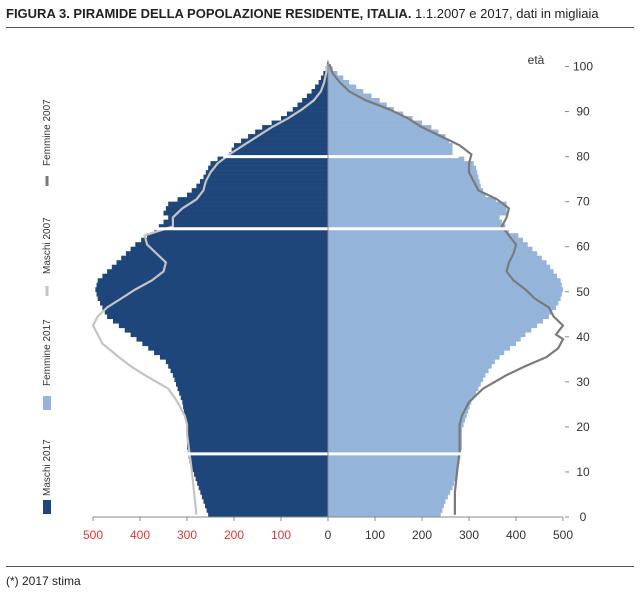 The height and width of the screenshot is (597, 640). What do you see at coordinates (328, 535) in the screenshot?
I see `x-tick-label-right: 0` at bounding box center [328, 535].